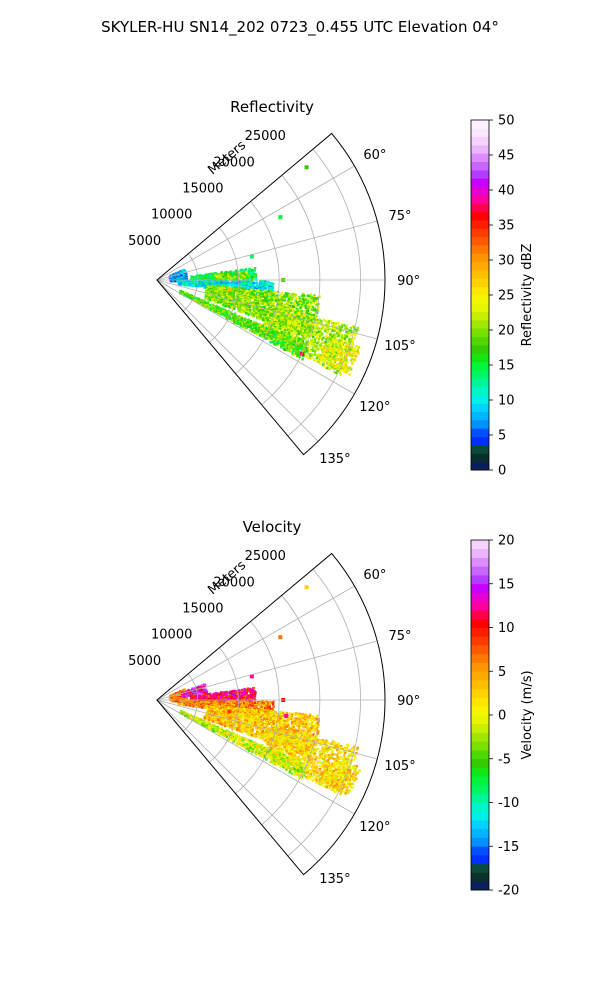 This screenshot has width=600, height=1000. I want to click on colorbar-label: Velocity (m/s), so click(527, 714).